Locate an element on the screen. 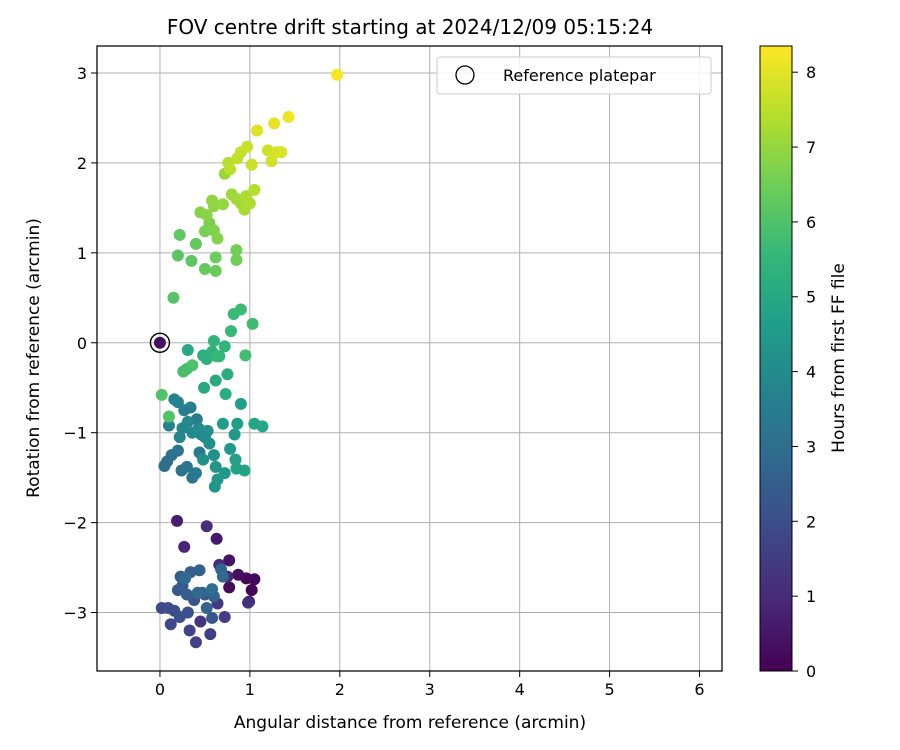 This screenshot has width=900, height=750. y-tick-label: −1 is located at coordinates (75, 433).